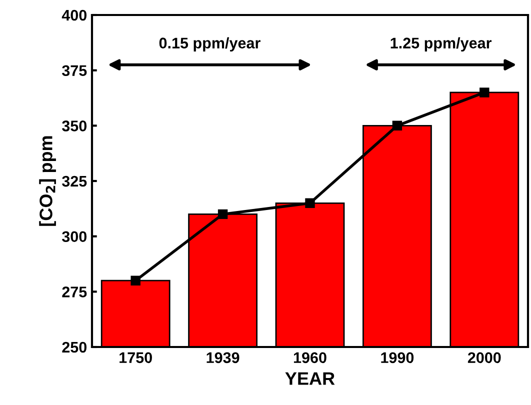 This screenshot has height=405, width=531. I want to click on y-tick-label: 400, so click(74, 15).